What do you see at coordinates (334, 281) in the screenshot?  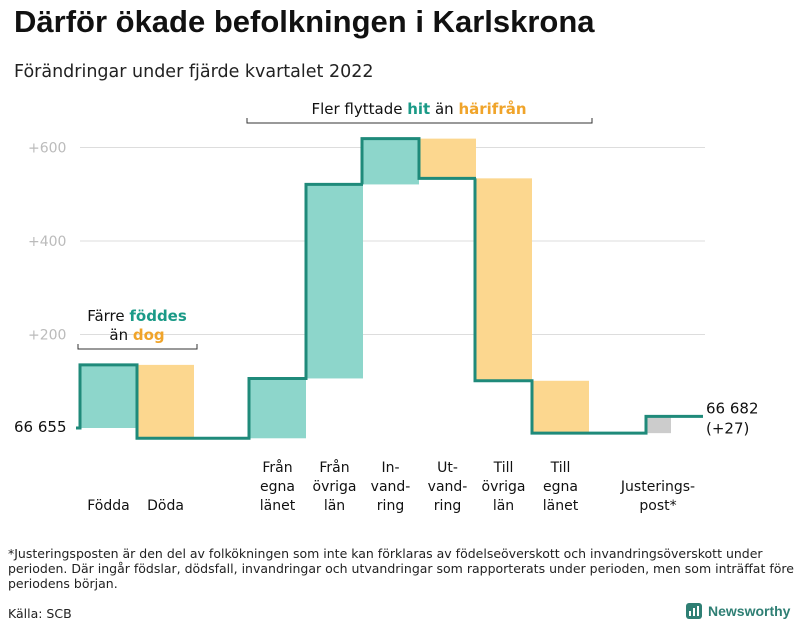 I see `bar-frånövrigalän` at bounding box center [334, 281].